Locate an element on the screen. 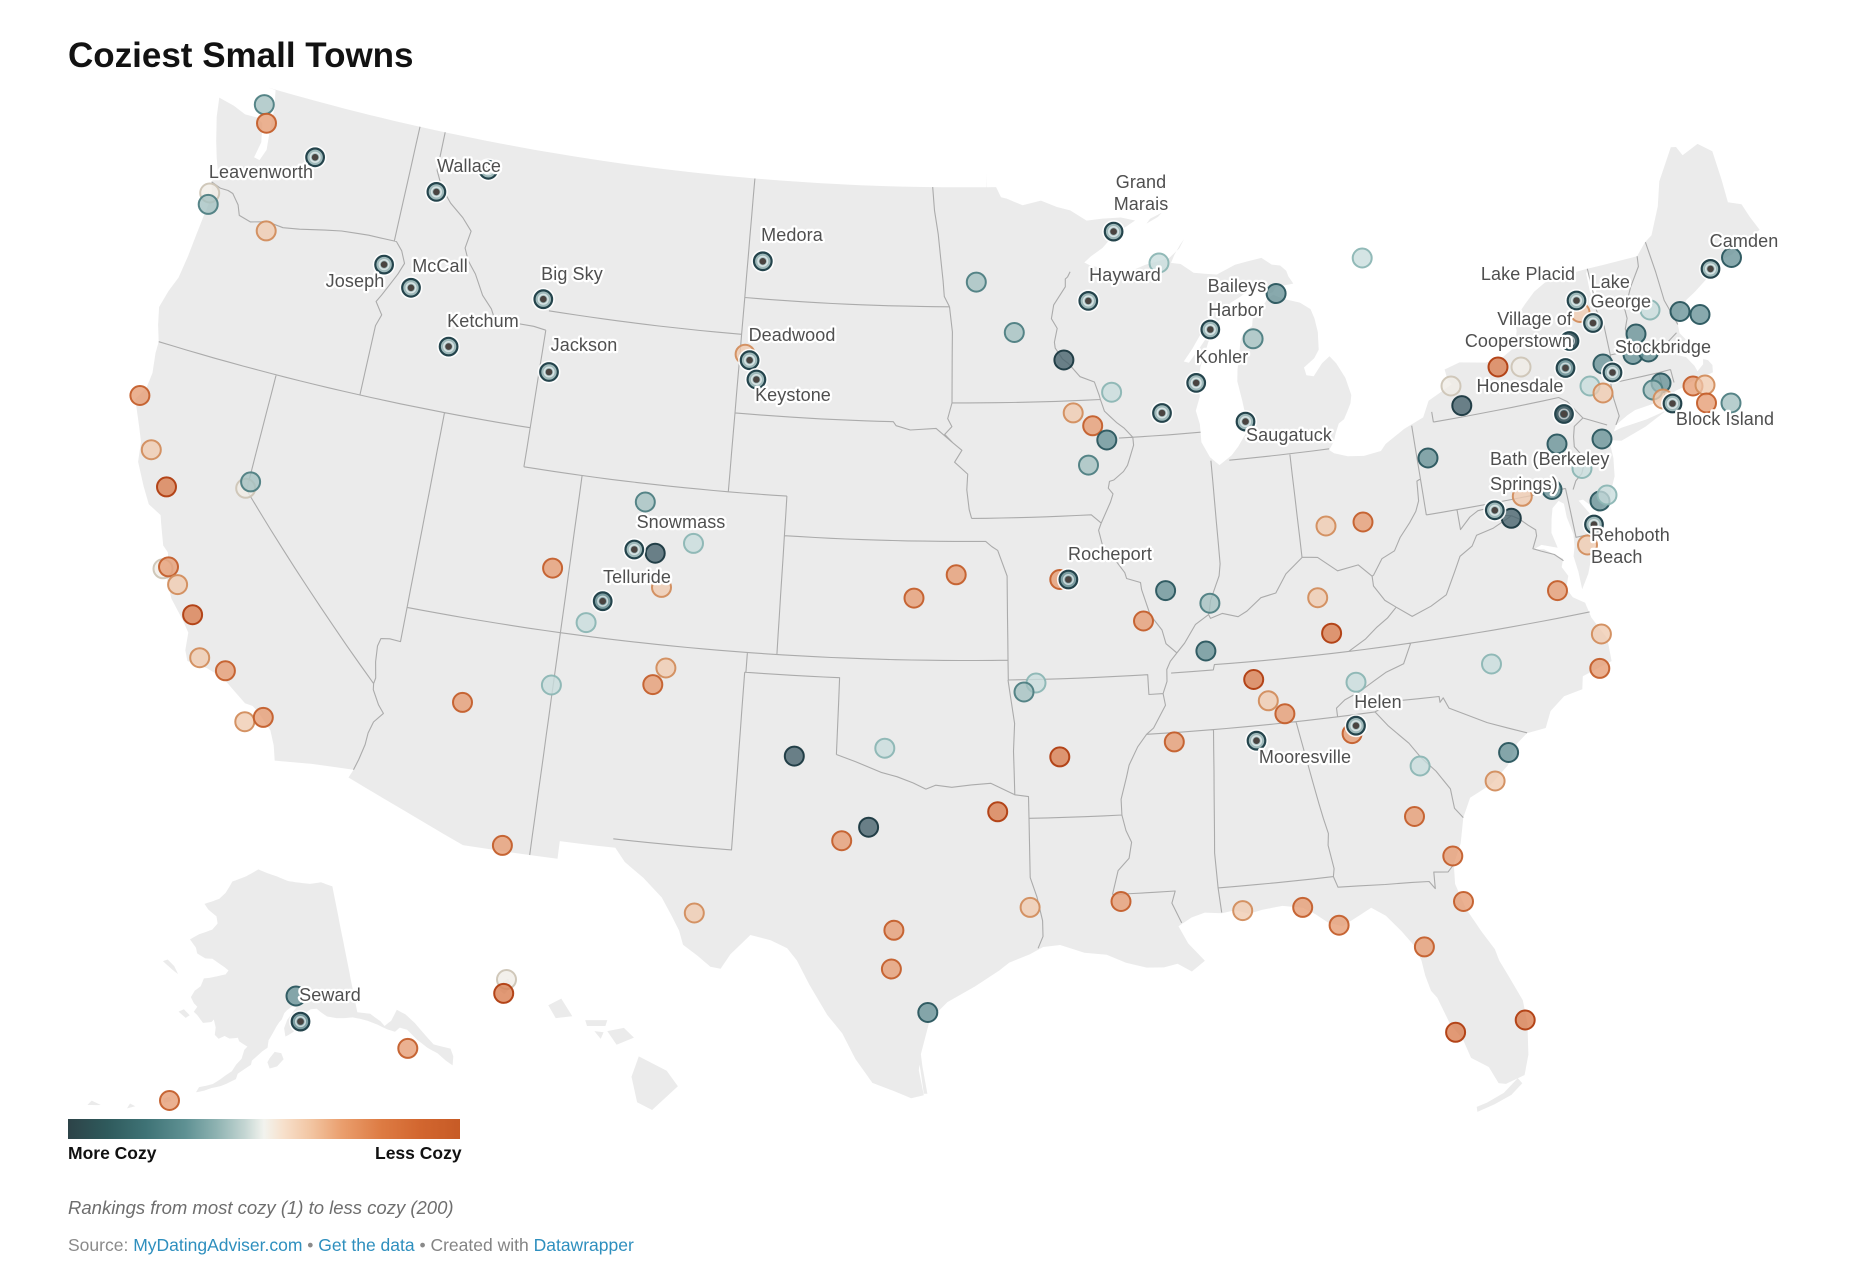 The width and height of the screenshot is (1854, 1266). svg-text: Grand is located at coordinates (1141, 182).